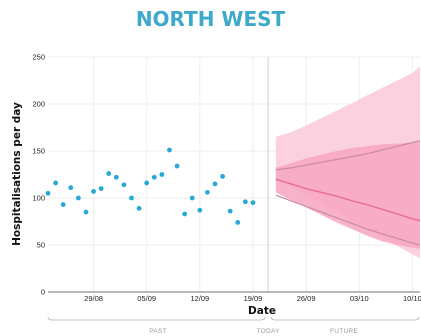 This screenshot has height=336, width=421. What do you see at coordinates (348, 200) in the screenshot?
I see `forecast-median-line` at bounding box center [348, 200].